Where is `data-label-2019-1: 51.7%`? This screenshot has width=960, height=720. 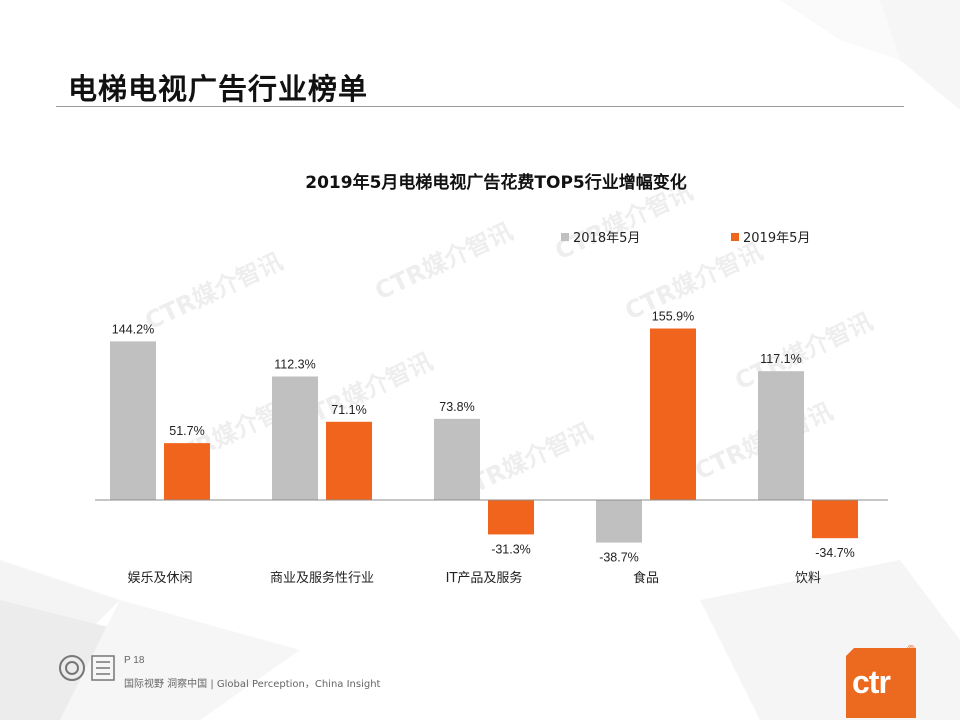
data-label-2019-1: 51.7% is located at coordinates (186, 431).